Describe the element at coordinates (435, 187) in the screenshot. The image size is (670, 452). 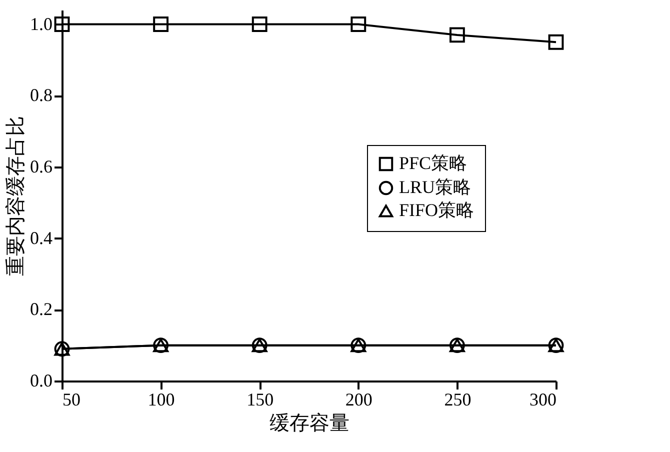
I see `legend-label: LRU策略` at that location.